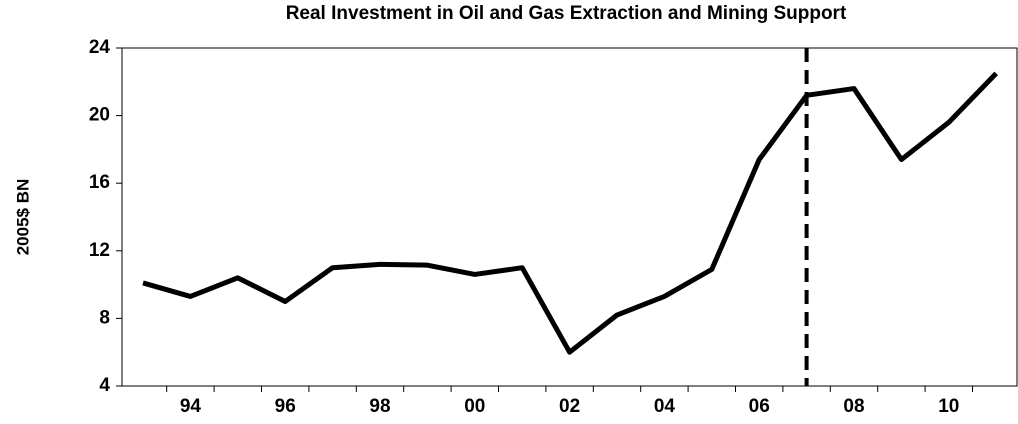 The height and width of the screenshot is (424, 1018). What do you see at coordinates (99, 182) in the screenshot?
I see `y-tick-label: 16` at bounding box center [99, 182].